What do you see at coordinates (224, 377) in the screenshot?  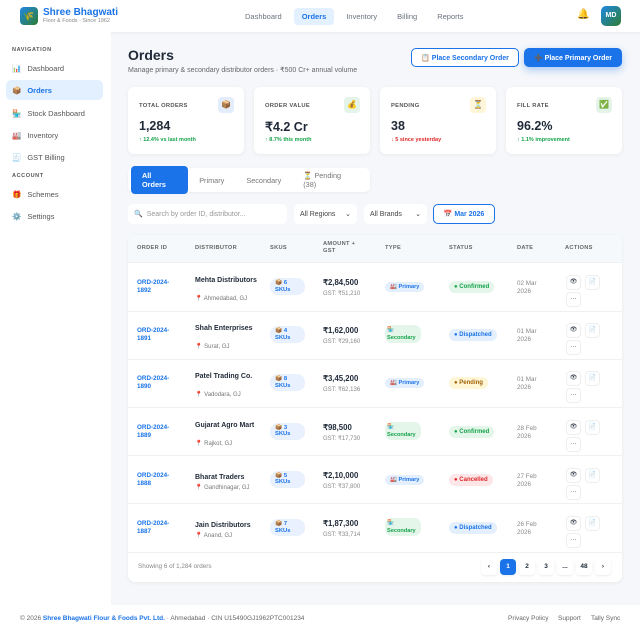 I see `distributor-name: Patel Trading Co.` at bounding box center [224, 377].